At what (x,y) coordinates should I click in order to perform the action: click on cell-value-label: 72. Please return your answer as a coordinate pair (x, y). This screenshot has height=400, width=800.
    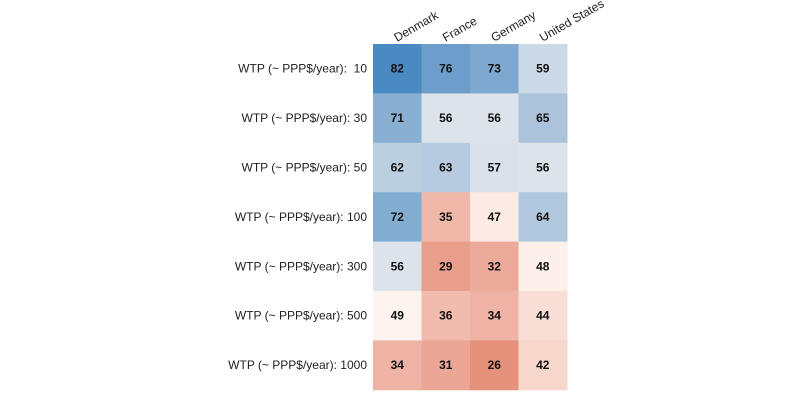
    Looking at the image, I should click on (398, 217).